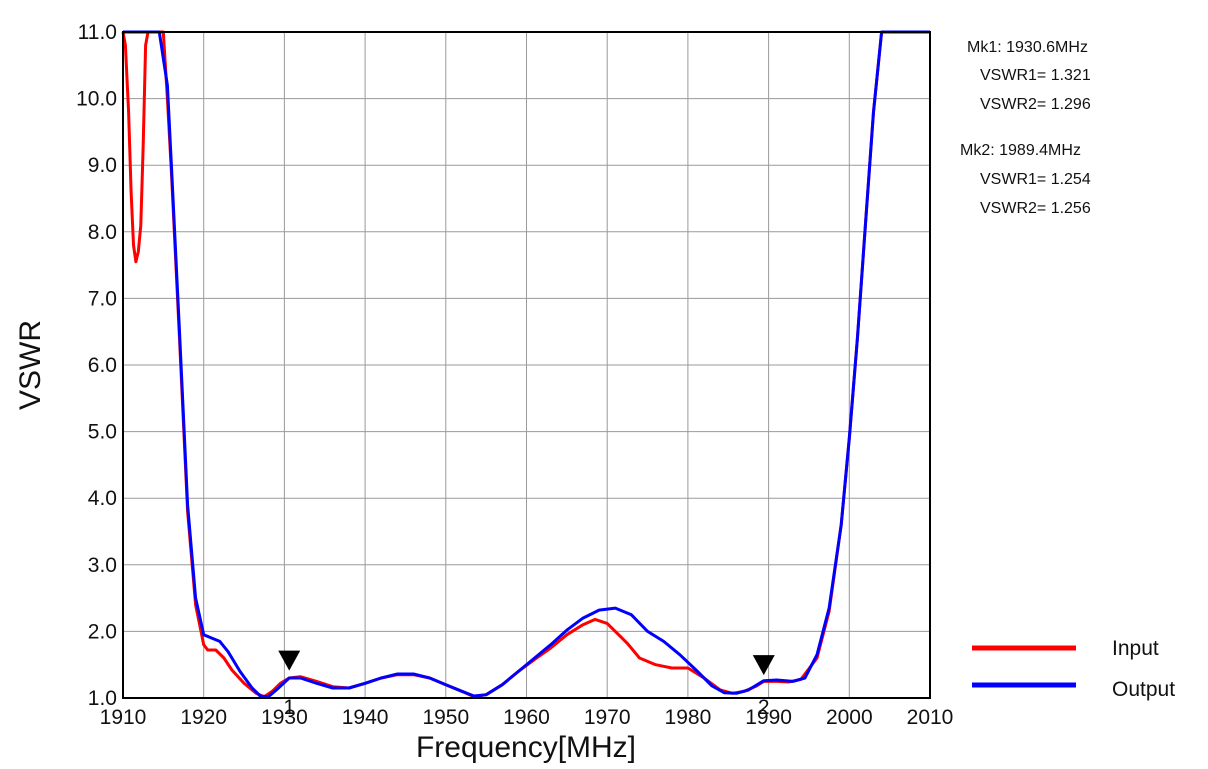 The width and height of the screenshot is (1208, 769). I want to click on y-tick-label: 10.0, so click(96, 99).